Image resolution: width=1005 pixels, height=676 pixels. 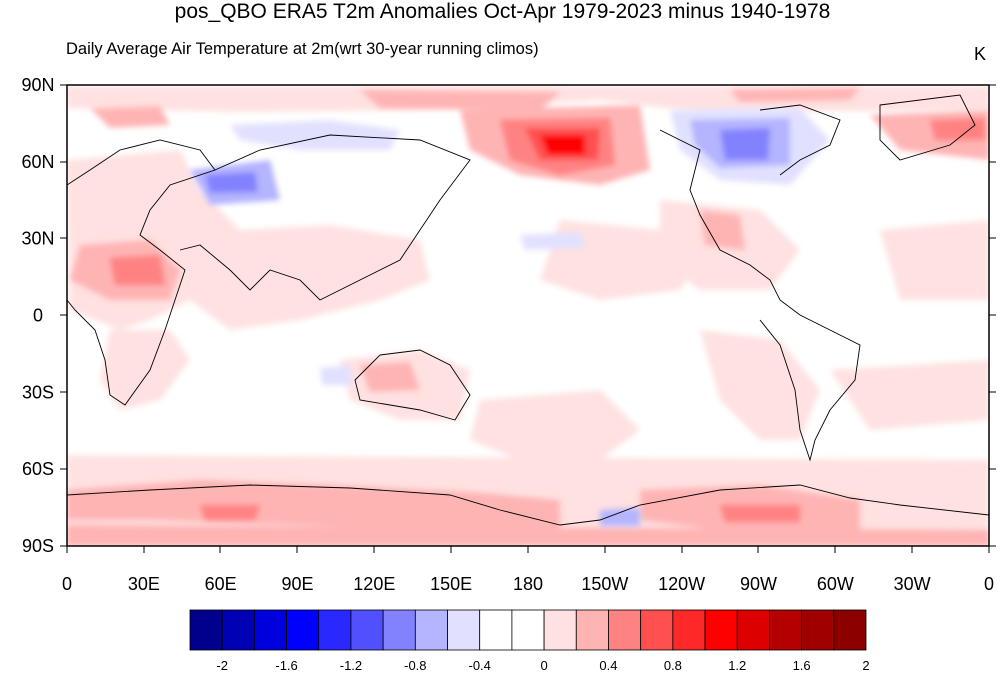 I want to click on lat-label: 0, so click(x=38, y=316).